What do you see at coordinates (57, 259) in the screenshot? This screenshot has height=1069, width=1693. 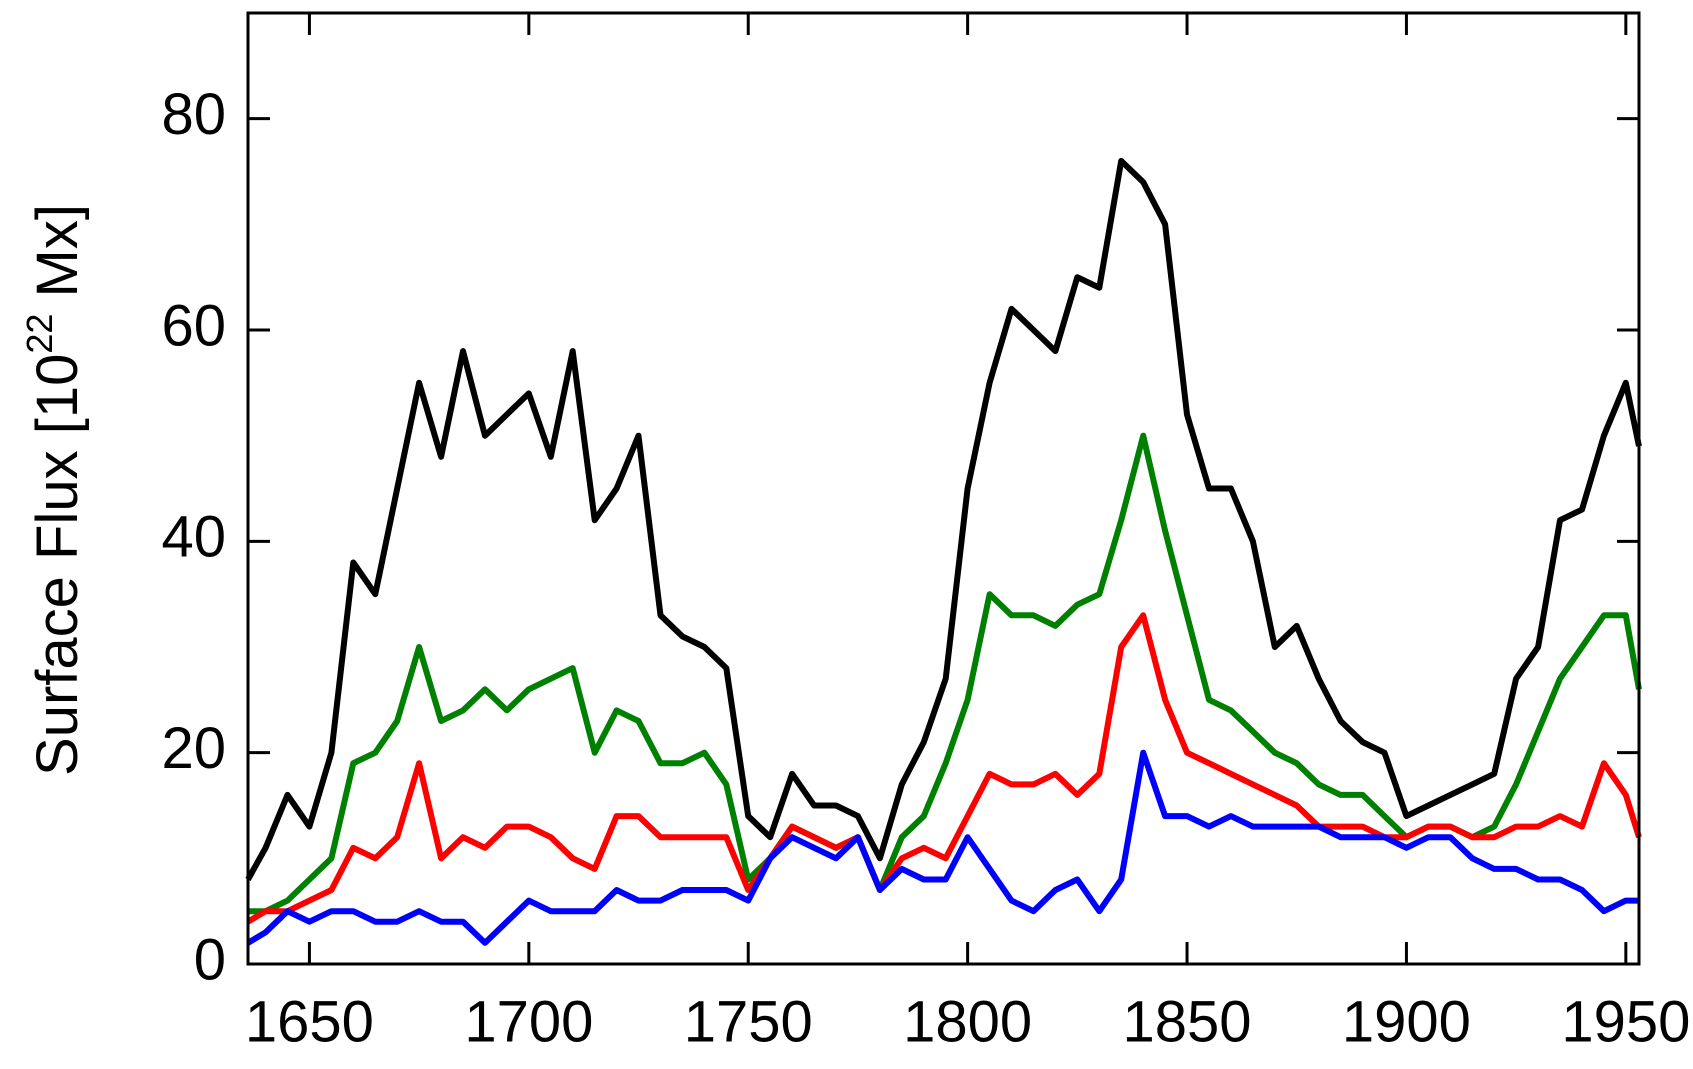 I see `y-label-rest: Mx]` at bounding box center [57, 259].